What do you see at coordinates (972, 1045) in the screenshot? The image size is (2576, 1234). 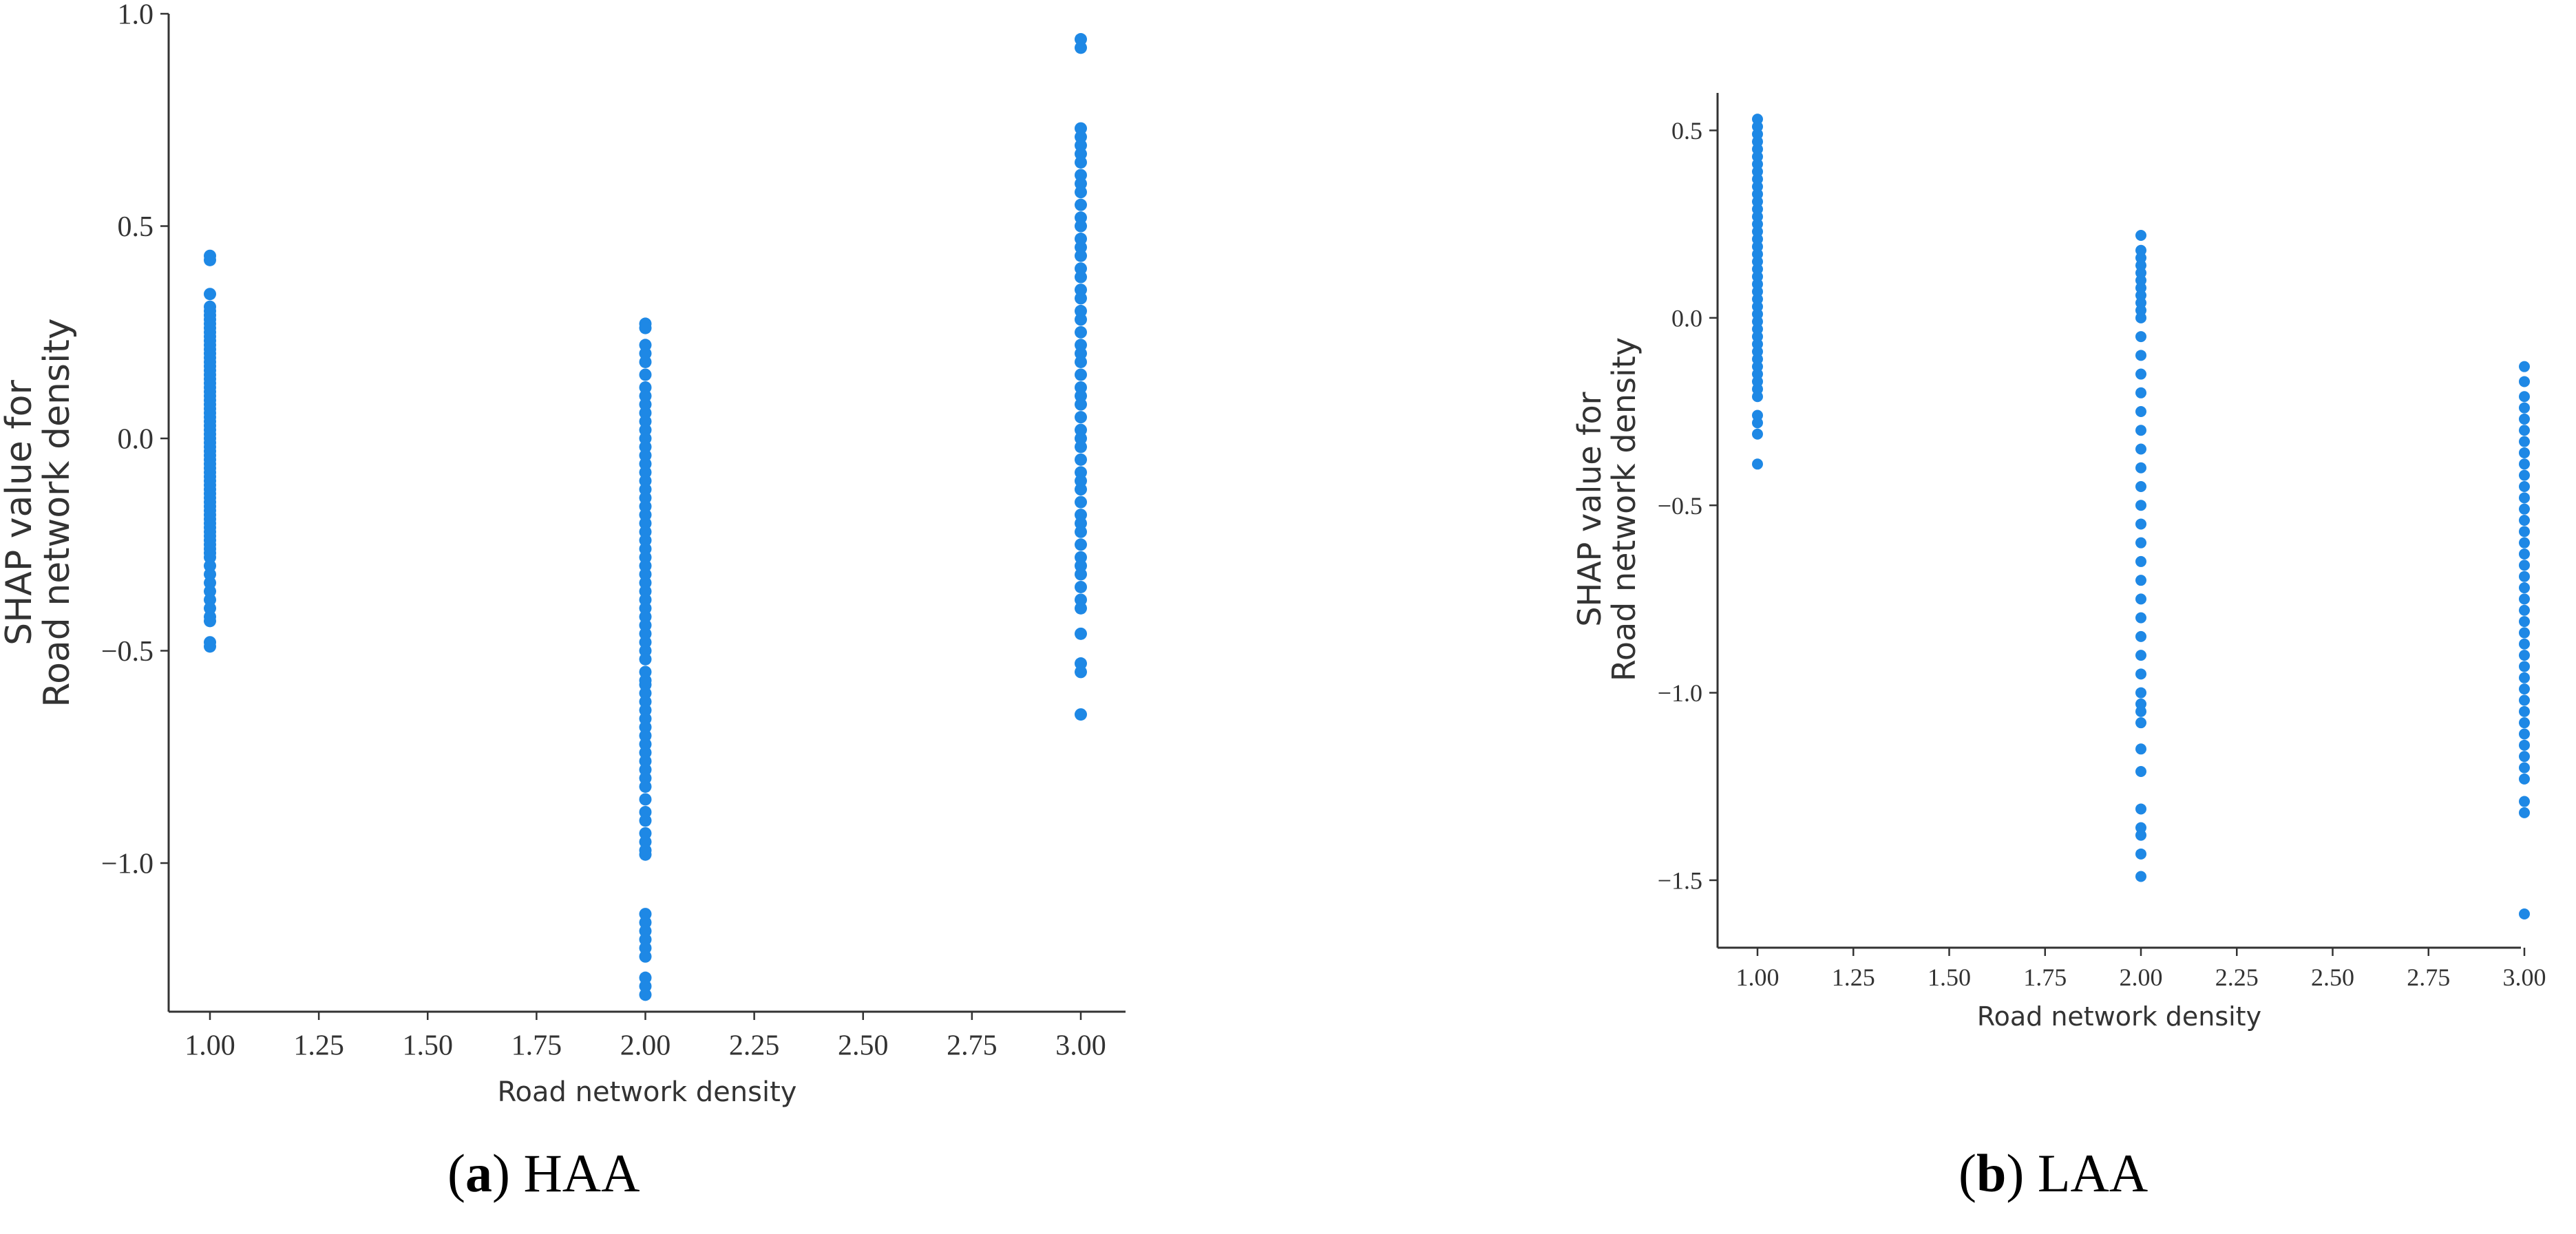 I see `panel-a-x-tick-label: 2.75` at bounding box center [972, 1045].